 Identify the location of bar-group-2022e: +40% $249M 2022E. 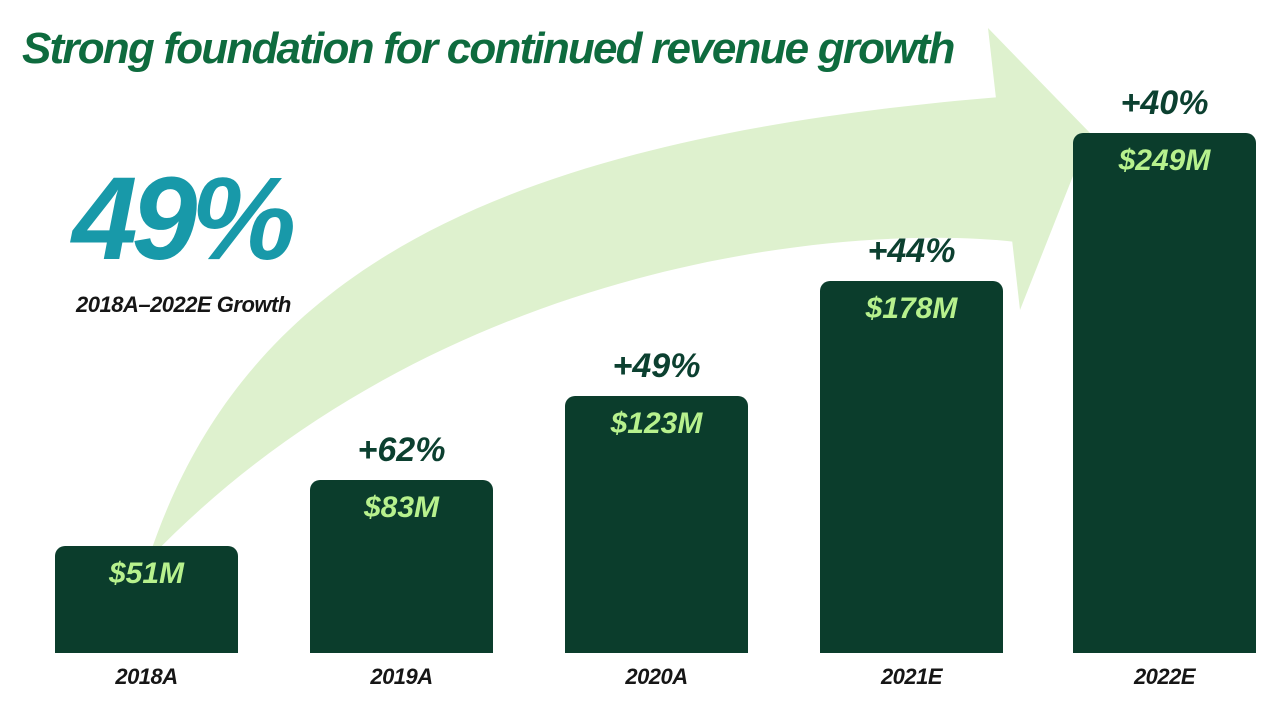
(1164, 386).